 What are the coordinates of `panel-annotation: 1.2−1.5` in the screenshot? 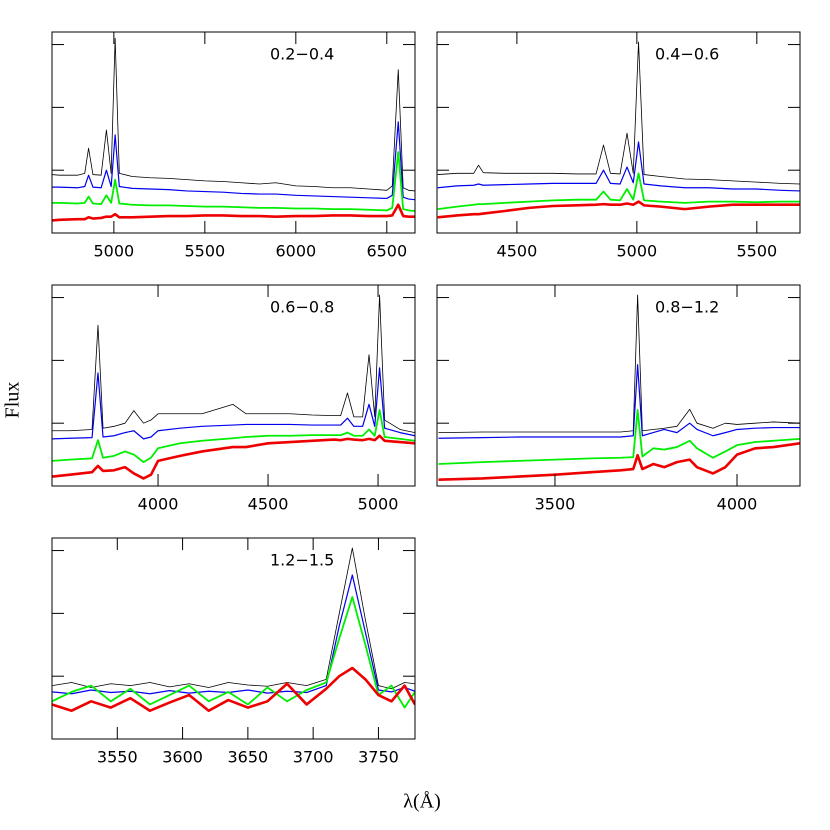 It's located at (302, 560).